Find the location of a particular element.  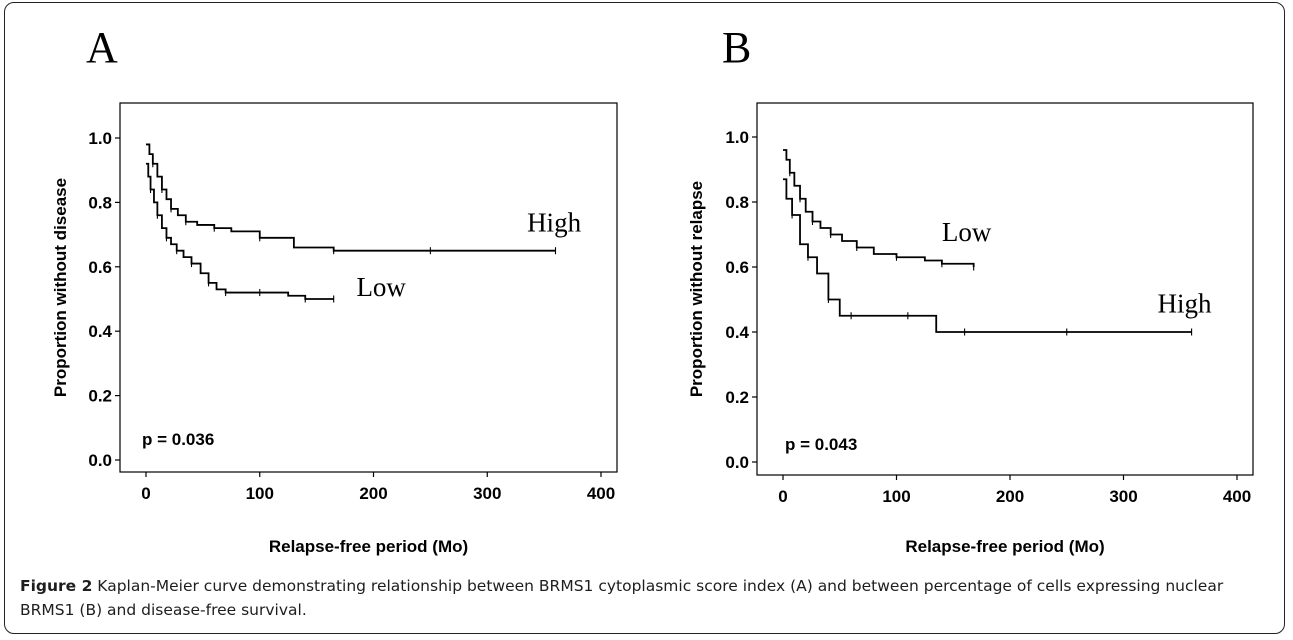

panel-a-y-tick-label: 1.0 is located at coordinates (100, 138).